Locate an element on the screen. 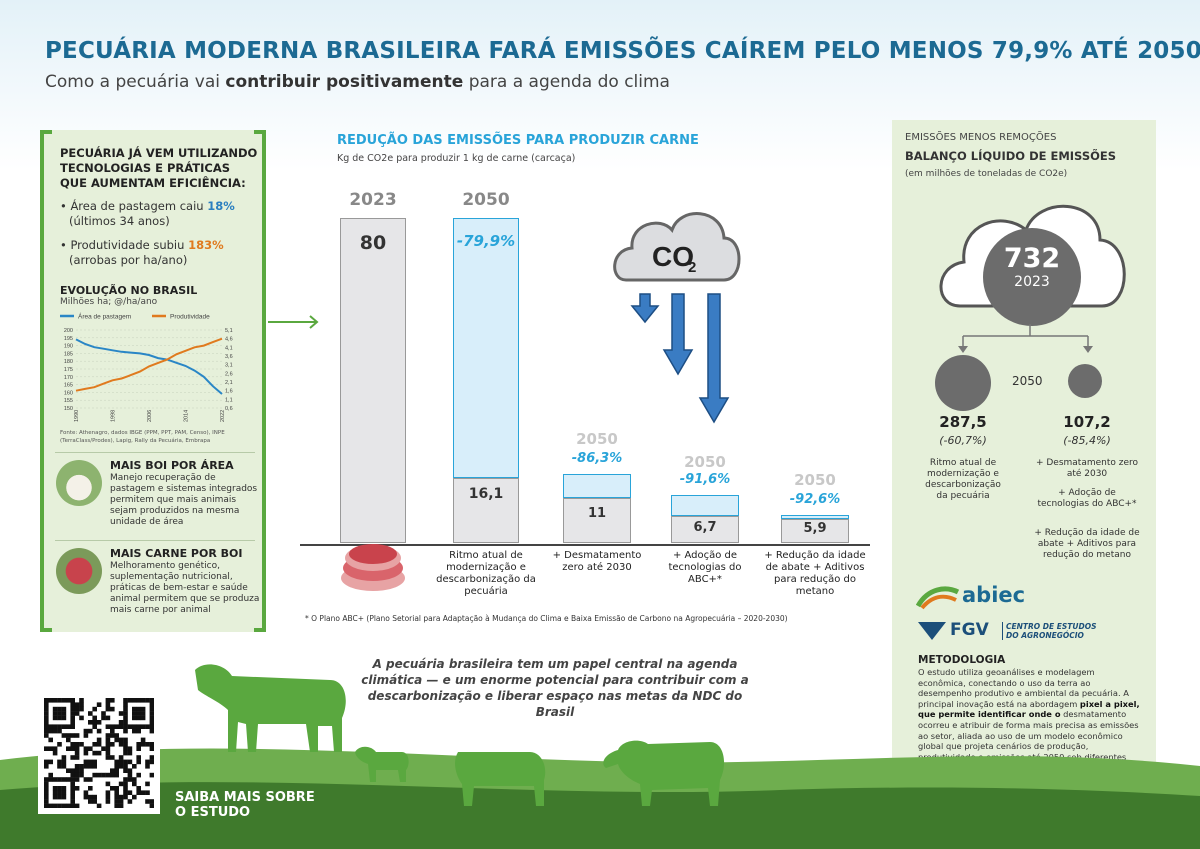 The width and height of the screenshot is (1200, 849). learn-more-link: SAIBA MAIS SOBRE O ESTUDO is located at coordinates (245, 805).